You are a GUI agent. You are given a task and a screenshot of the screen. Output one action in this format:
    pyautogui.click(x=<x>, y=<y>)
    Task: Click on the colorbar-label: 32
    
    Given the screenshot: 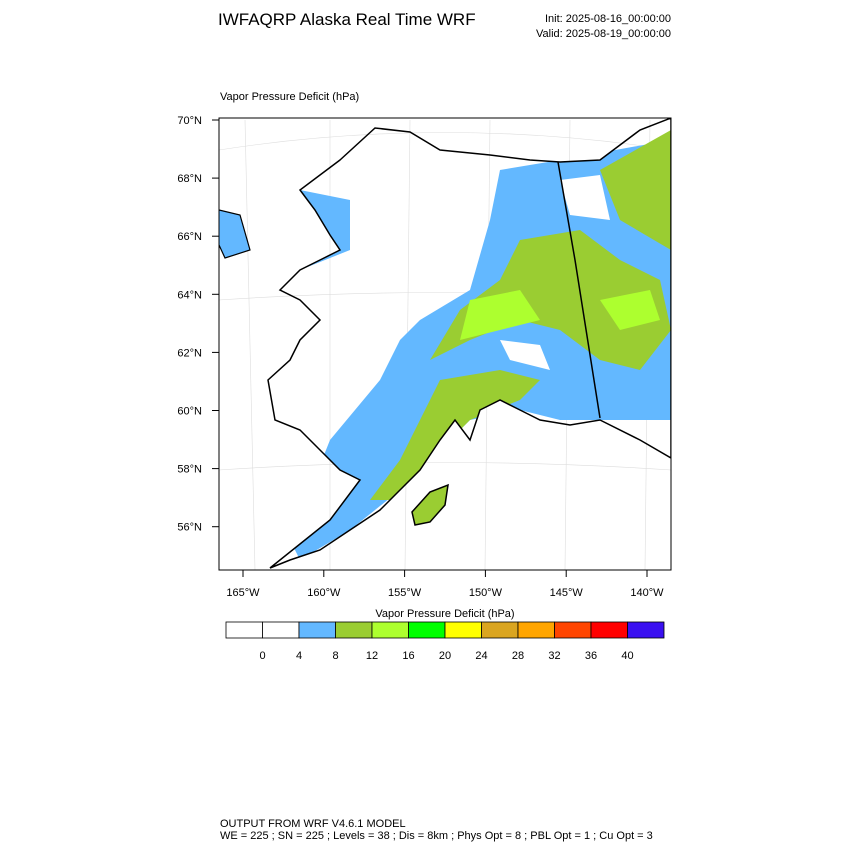 What is the action you would take?
    pyautogui.click(x=554, y=656)
    